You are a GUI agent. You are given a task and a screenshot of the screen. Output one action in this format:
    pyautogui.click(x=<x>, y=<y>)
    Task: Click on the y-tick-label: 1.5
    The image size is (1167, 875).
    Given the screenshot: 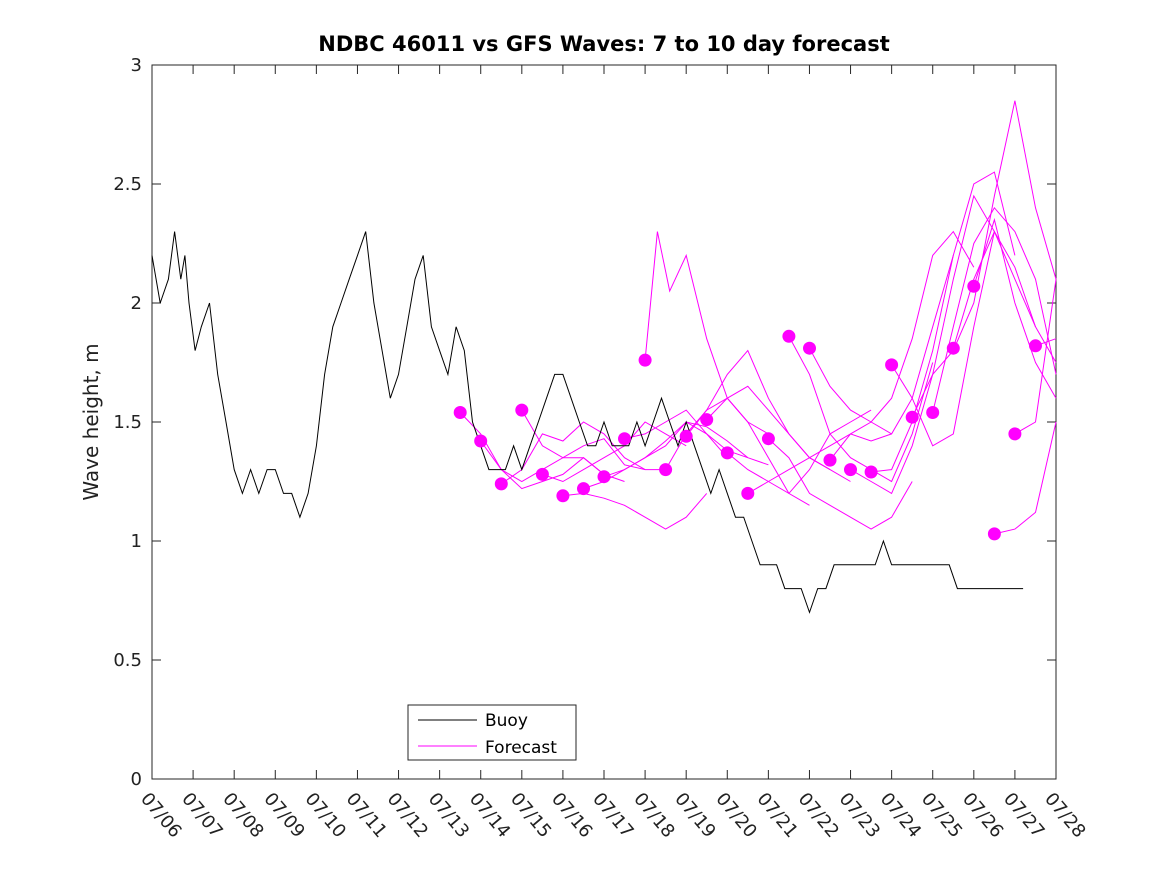 What is the action you would take?
    pyautogui.click(x=127, y=422)
    